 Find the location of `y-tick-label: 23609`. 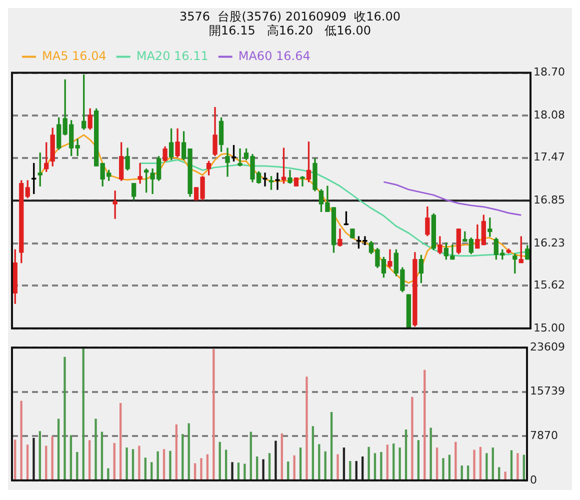

y-tick-label: 23609 is located at coordinates (548, 347).